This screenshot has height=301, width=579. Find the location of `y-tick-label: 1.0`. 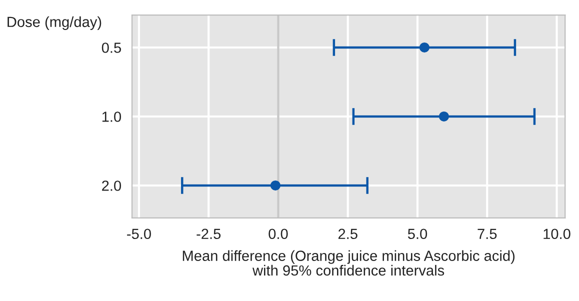

y-tick-label: 1.0 is located at coordinates (112, 117).